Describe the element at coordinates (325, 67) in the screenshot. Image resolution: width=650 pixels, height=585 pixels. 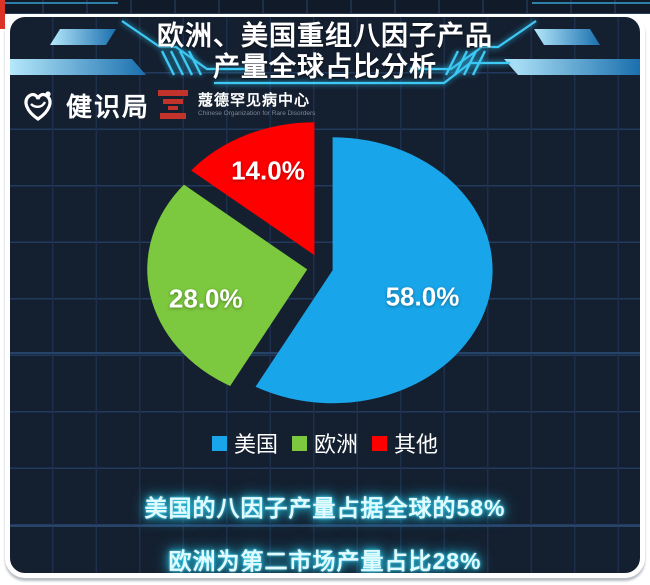
I see `title-line-2: 产量全球占比分析` at that location.